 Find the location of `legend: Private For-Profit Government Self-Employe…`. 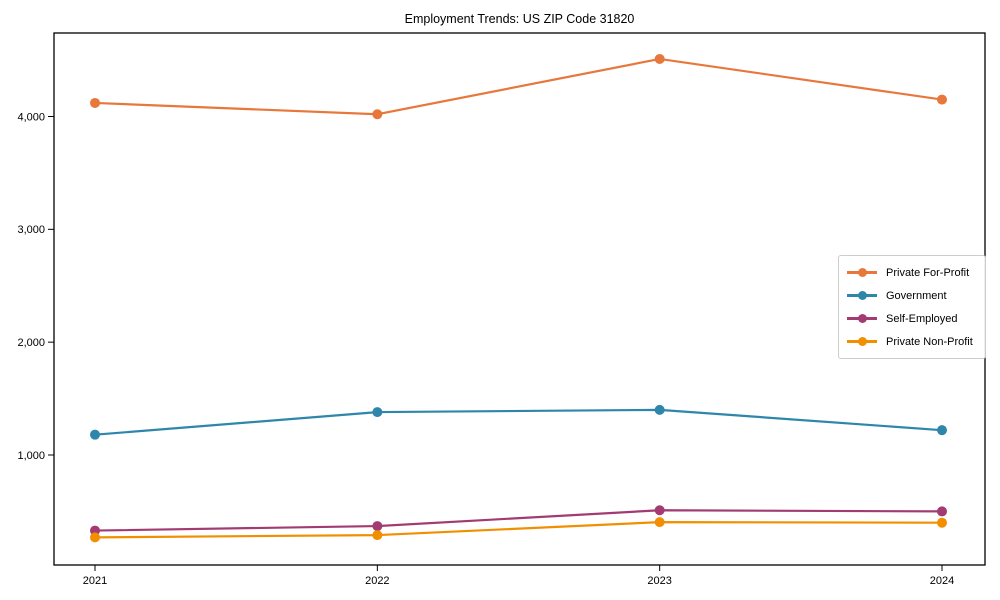

legend: Private For-Profit Government Self-Employe… is located at coordinates (912, 307).